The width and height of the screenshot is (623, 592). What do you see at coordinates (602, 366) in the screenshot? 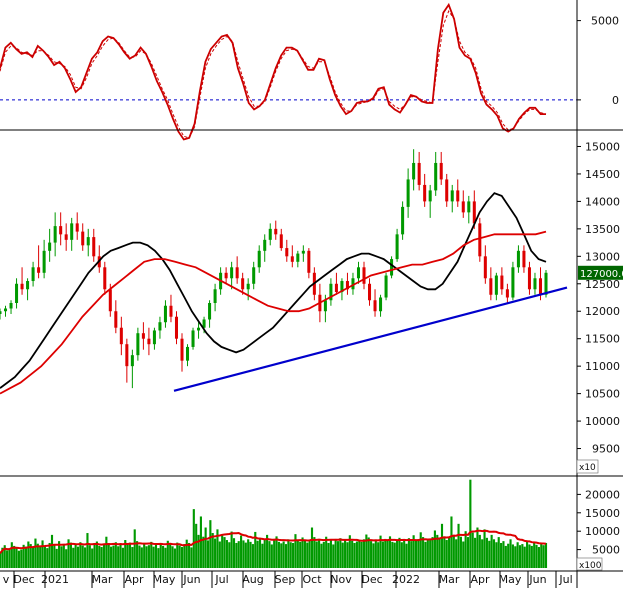
I see `price-tick-label-8: 11000` at bounding box center [602, 366].